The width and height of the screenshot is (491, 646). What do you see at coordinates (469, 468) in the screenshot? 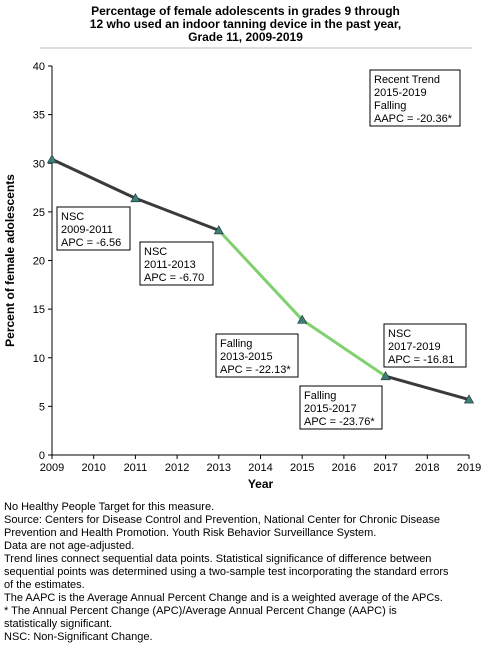
I see `x-tick-label: 2019` at bounding box center [469, 468].